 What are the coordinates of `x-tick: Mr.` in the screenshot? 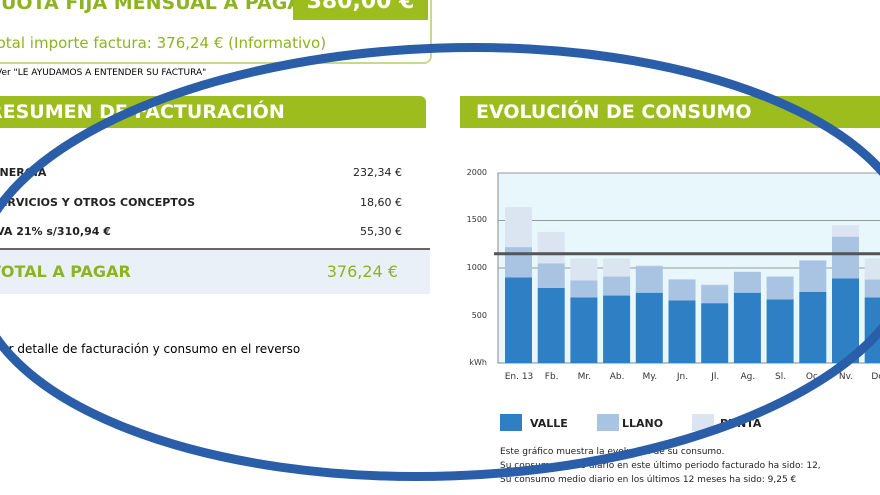 It's located at (584, 377).